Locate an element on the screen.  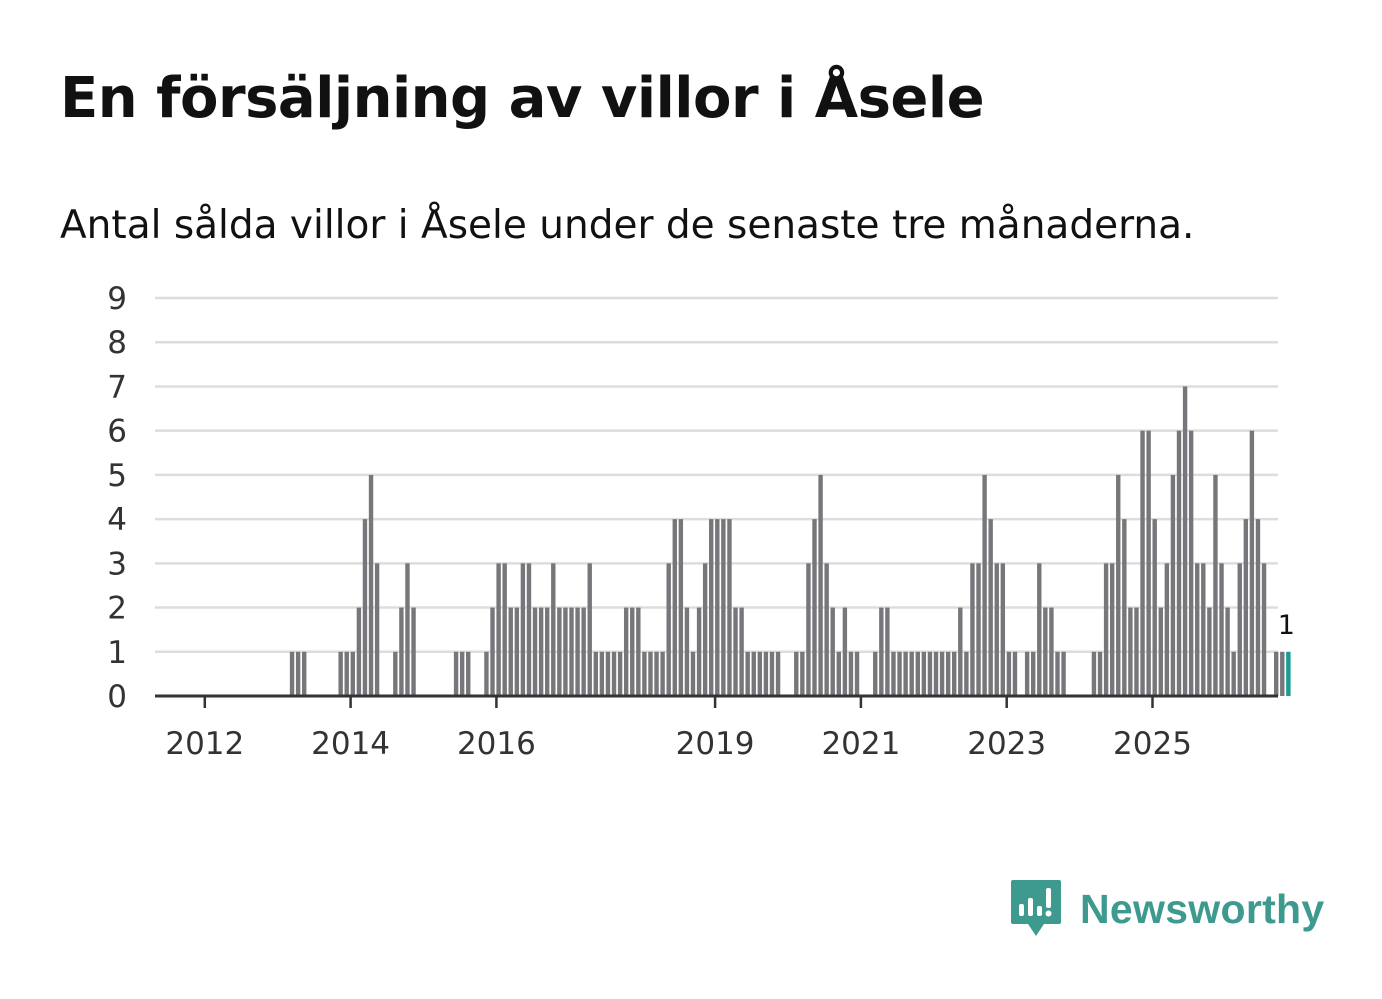
chart-title: En försäljning av villor i Åsele is located at coordinates (522, 98).